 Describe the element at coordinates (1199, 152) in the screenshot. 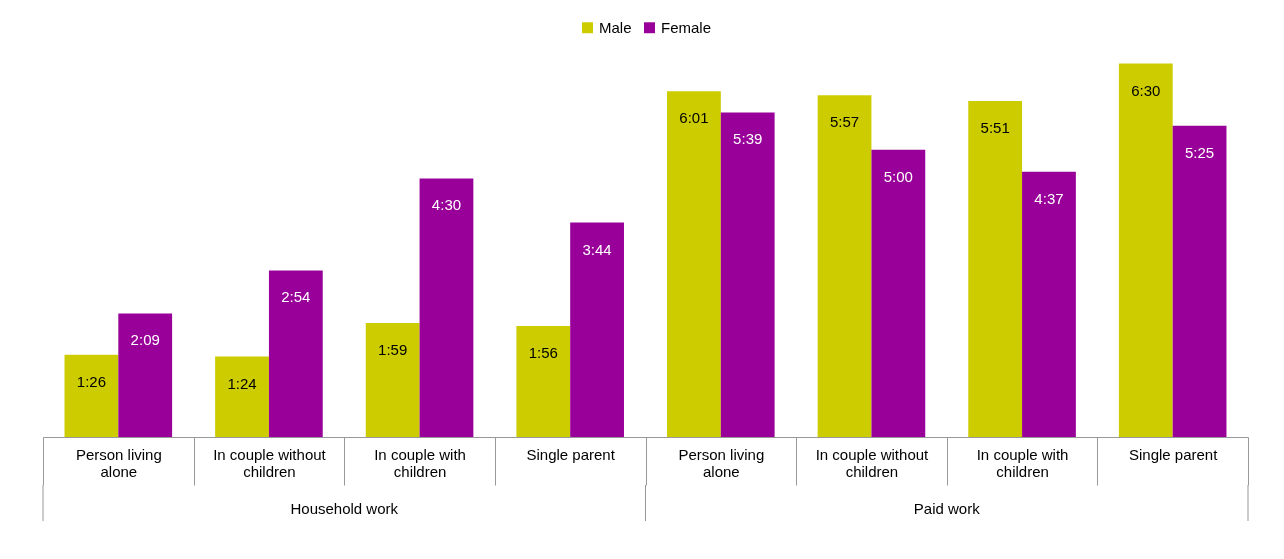

I see `data-label: 5:25` at that location.